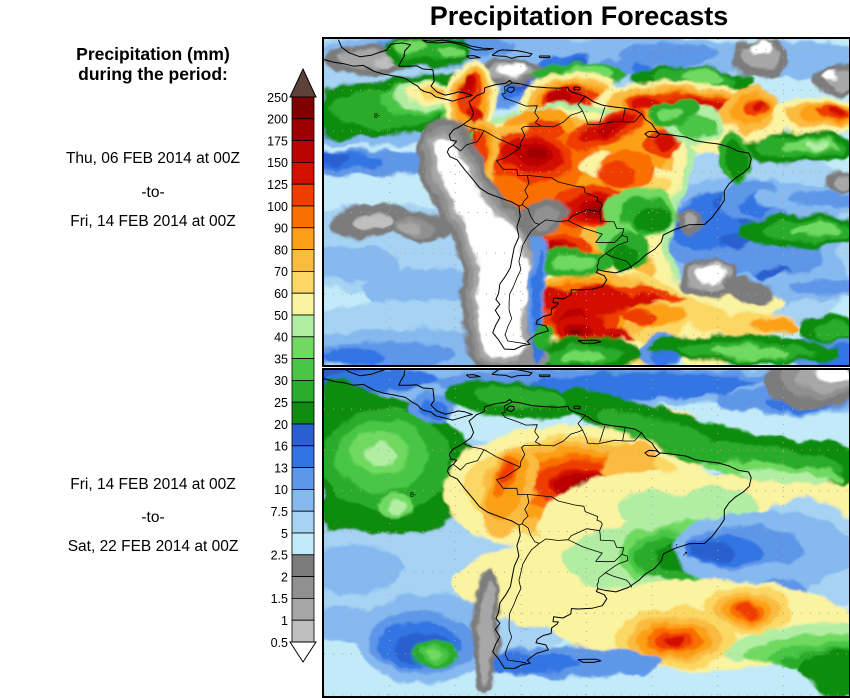 The image size is (850, 698). What do you see at coordinates (281, 425) in the screenshot?
I see `colorbar-label-20: 20` at bounding box center [281, 425].